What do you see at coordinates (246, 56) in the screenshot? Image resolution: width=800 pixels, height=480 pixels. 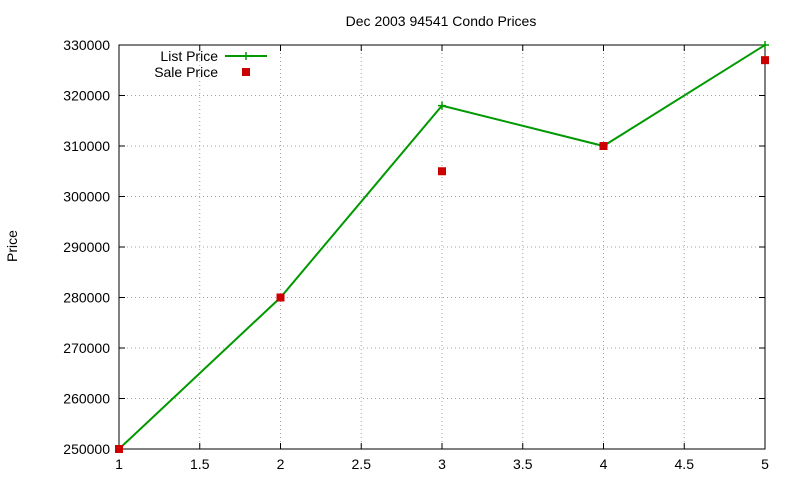 I see `legend-marker-list-price` at bounding box center [246, 56].